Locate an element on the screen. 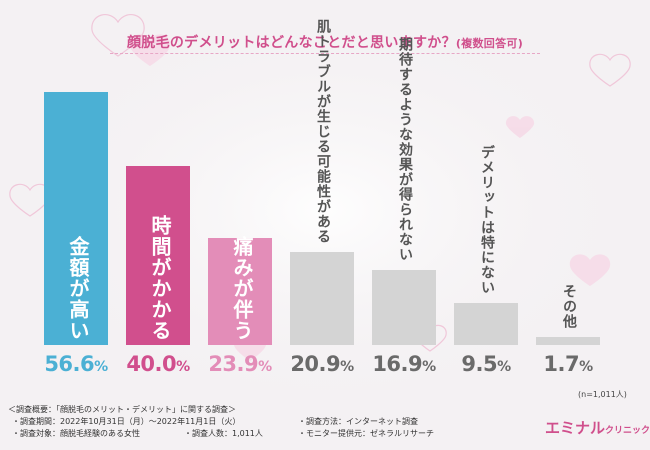  data-label-value: 16.9 is located at coordinates (397, 364).